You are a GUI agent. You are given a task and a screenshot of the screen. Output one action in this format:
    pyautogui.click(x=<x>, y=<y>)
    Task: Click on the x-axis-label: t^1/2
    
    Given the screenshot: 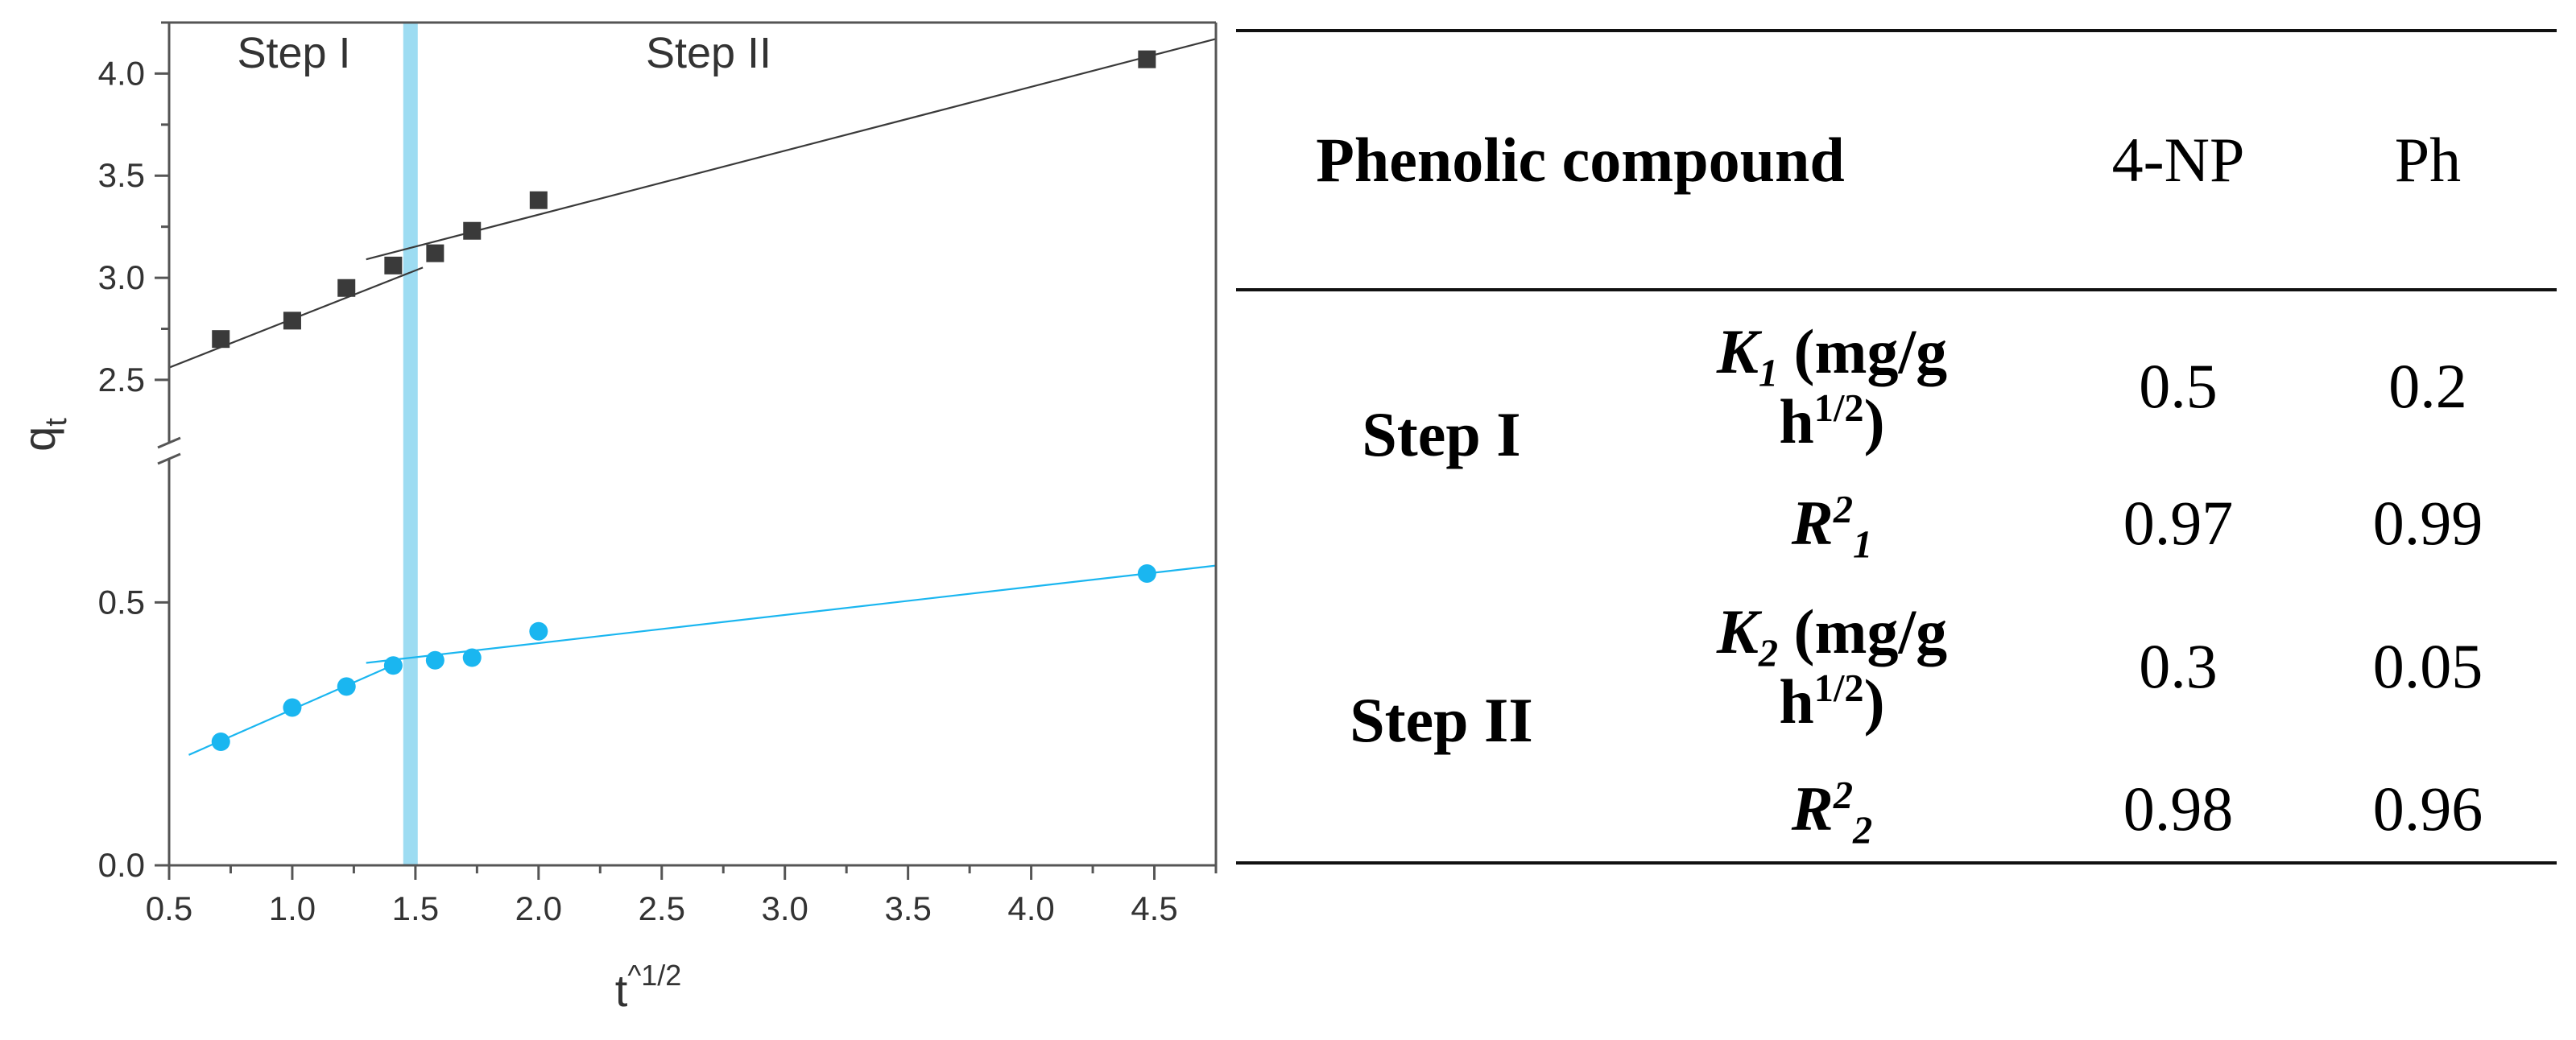 What is the action you would take?
    pyautogui.click(x=649, y=987)
    